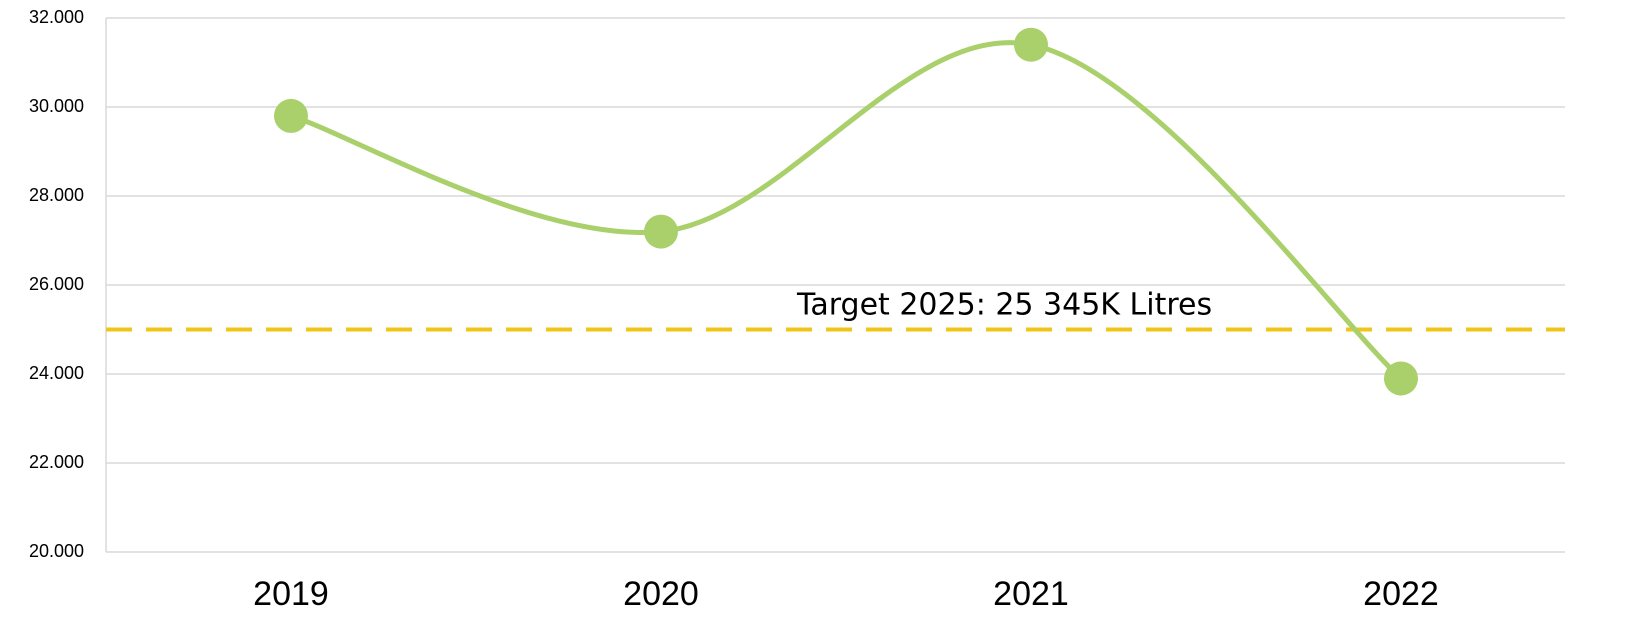 The height and width of the screenshot is (640, 1644). What do you see at coordinates (1401, 594) in the screenshot?
I see `x-tick-label: 2022` at bounding box center [1401, 594].